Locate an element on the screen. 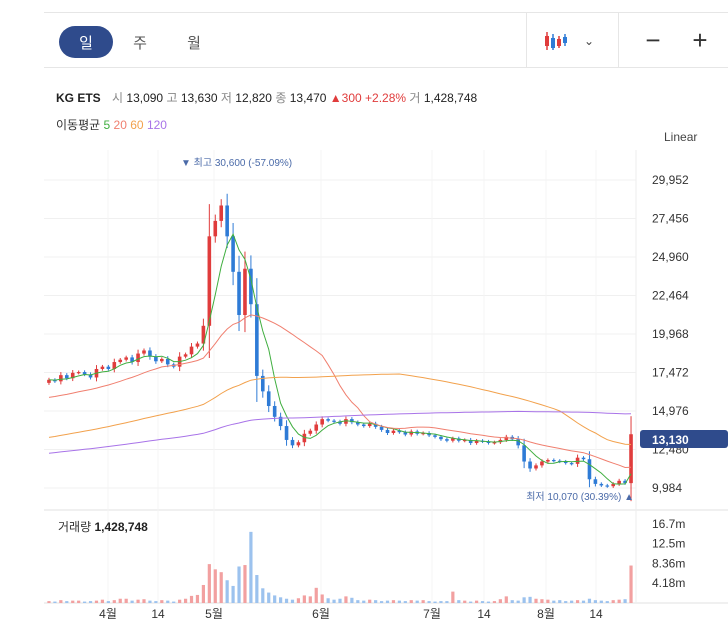 Image resolution: width=728 pixels, height=642 pixels. zoom-in-button: + is located at coordinates (700, 40).